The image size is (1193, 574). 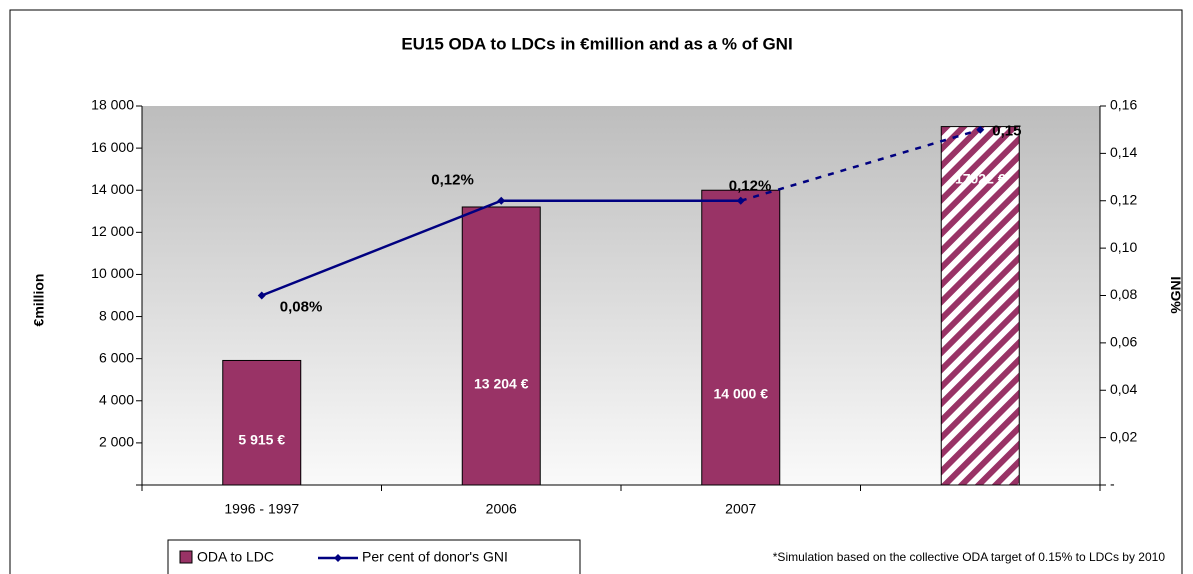 I want to click on y-tick-label: 8 000, so click(x=116, y=315).